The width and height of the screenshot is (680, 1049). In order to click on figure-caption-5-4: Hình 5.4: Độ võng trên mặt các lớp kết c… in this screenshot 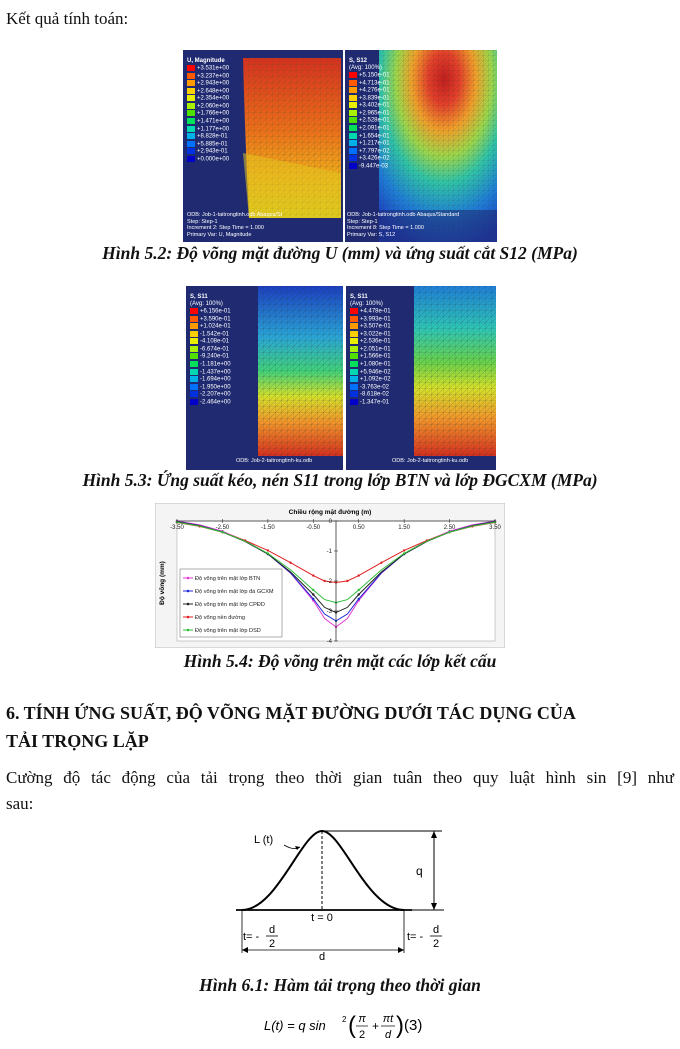, I will do `click(340, 661)`.